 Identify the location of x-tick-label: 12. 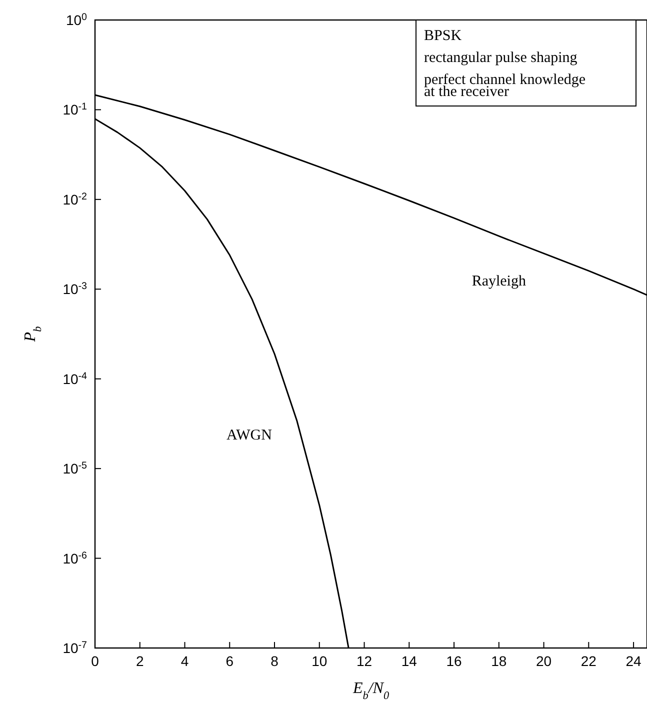
(364, 661).